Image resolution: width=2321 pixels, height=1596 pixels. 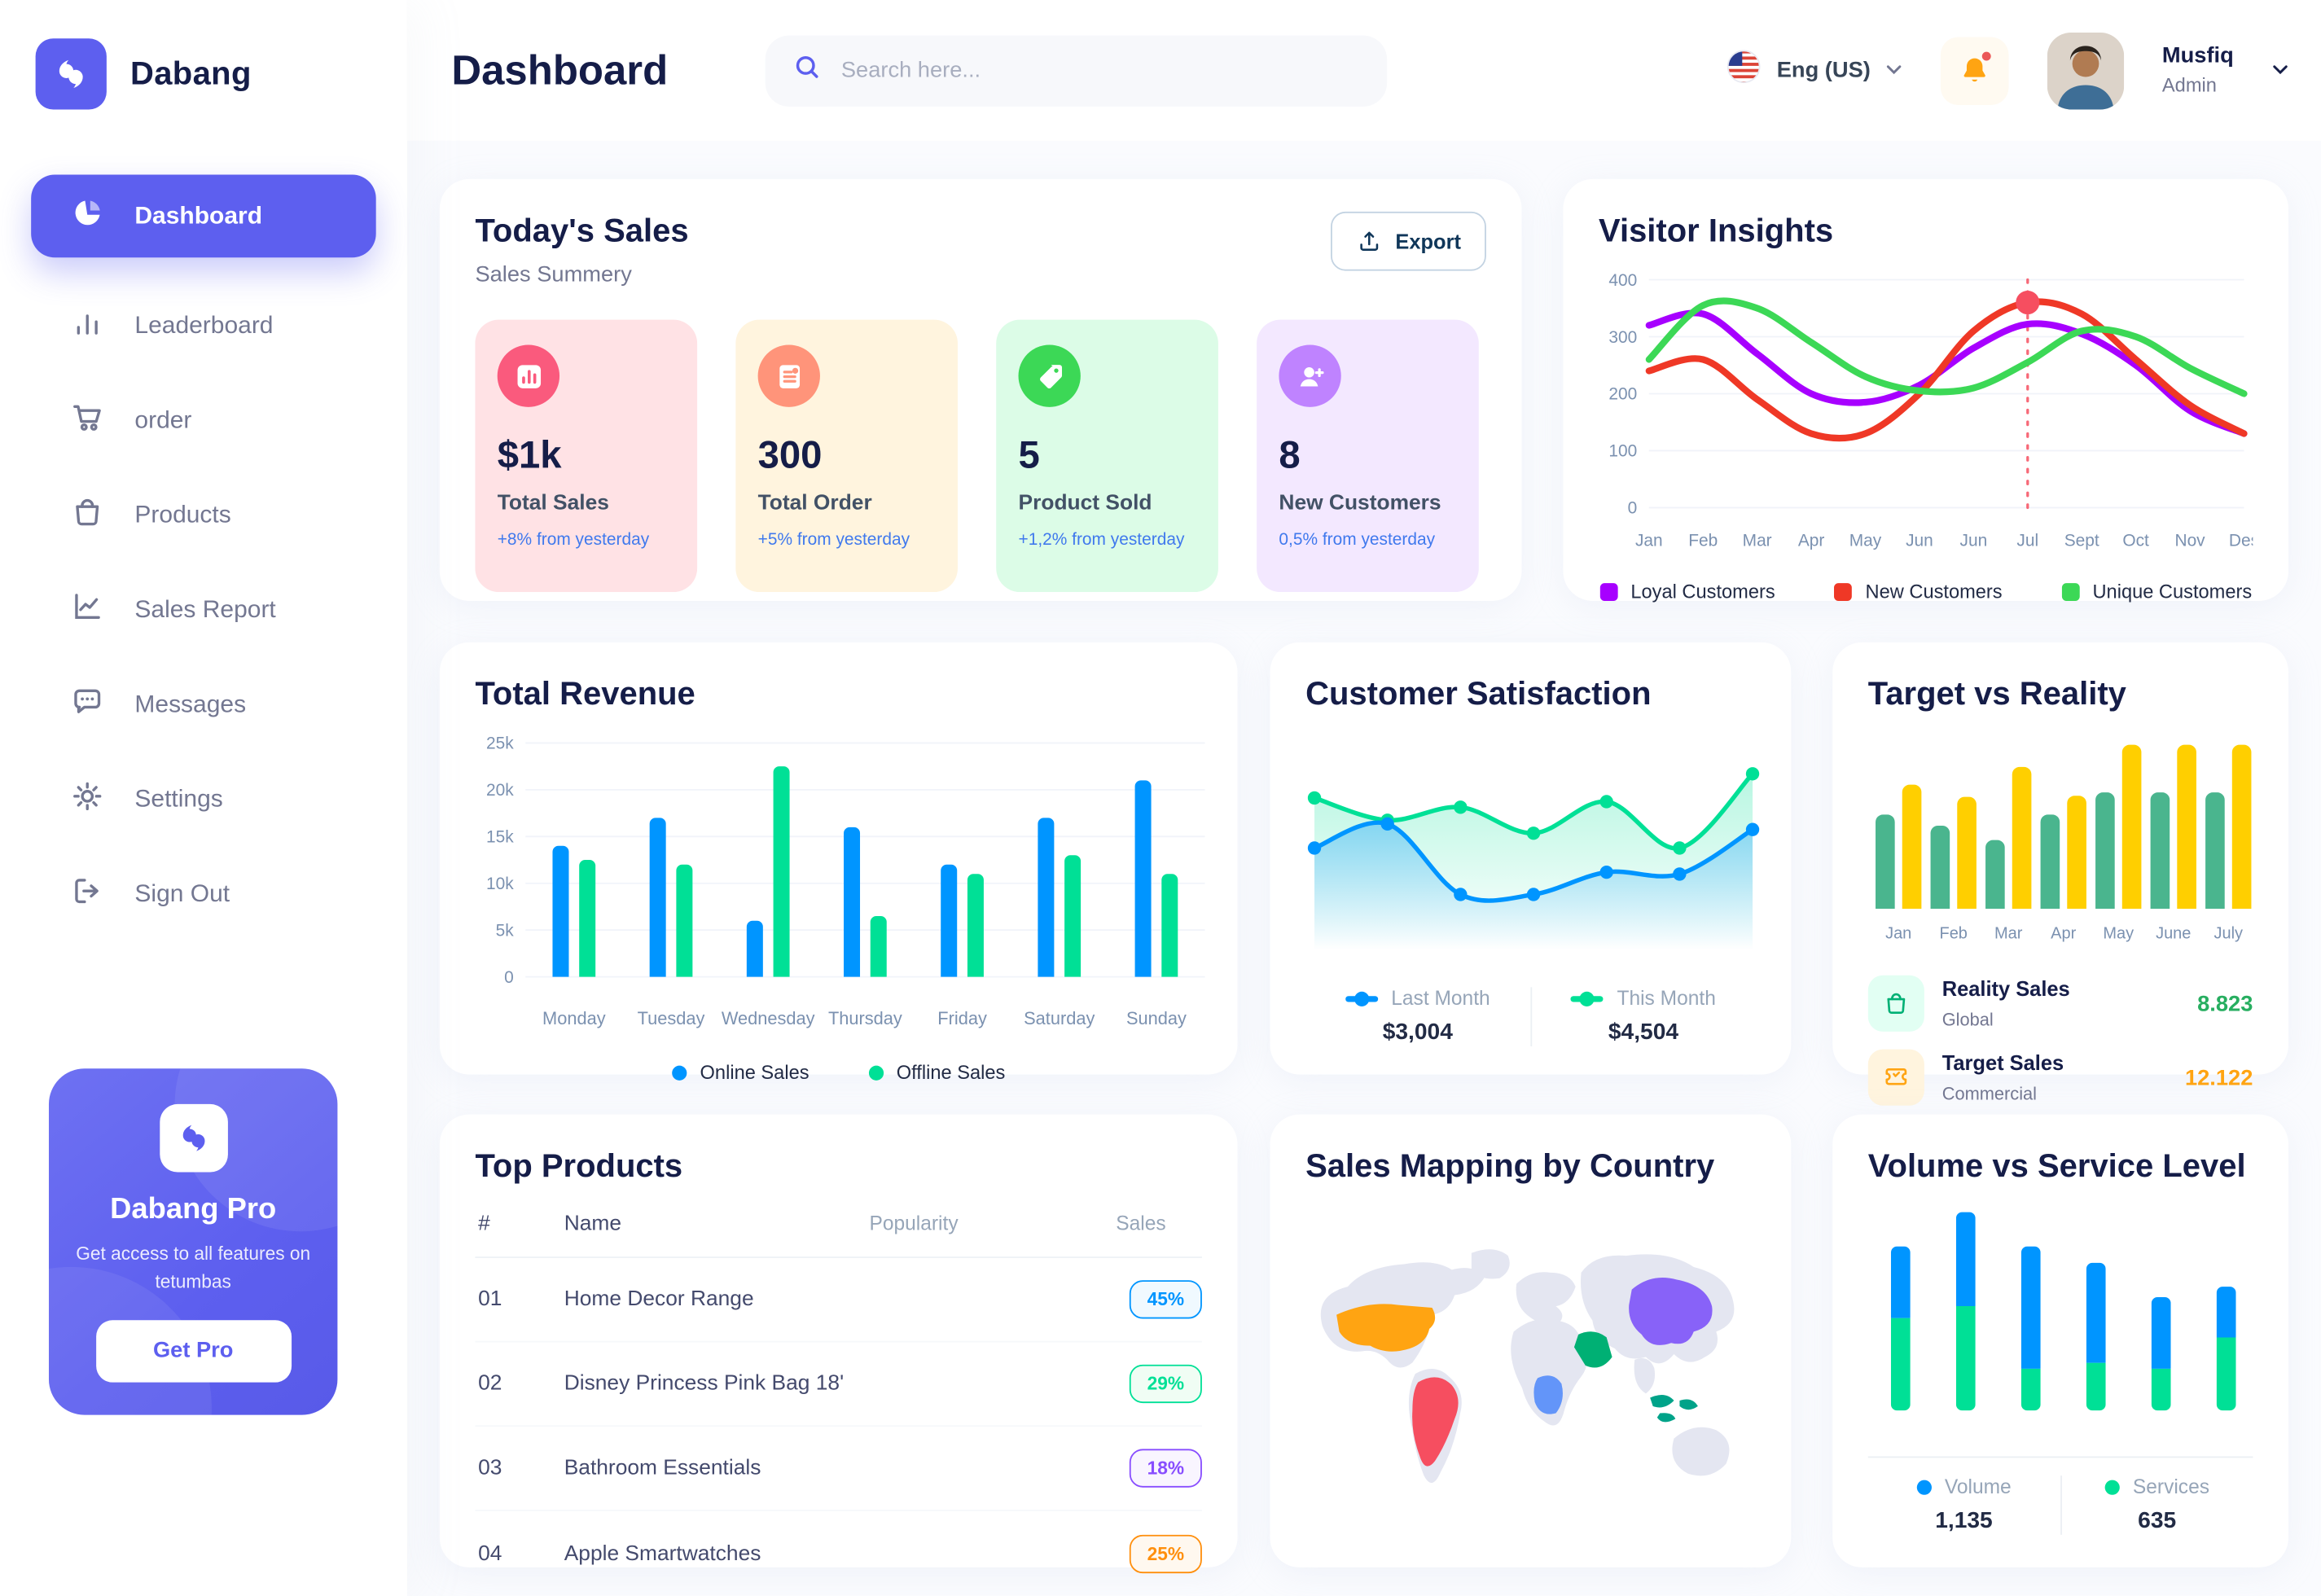 I want to click on volume-vs-service-legend: Volume 1,135 Services 635, so click(x=2060, y=1505).